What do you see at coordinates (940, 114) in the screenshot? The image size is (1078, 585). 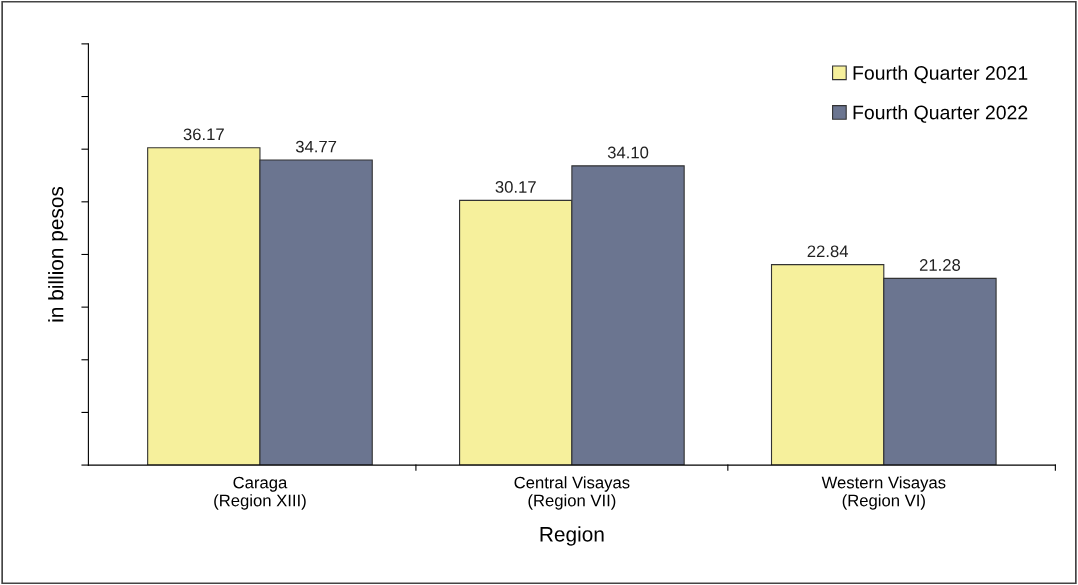 I see `legend-label: Fourth Quarter 2022` at bounding box center [940, 114].